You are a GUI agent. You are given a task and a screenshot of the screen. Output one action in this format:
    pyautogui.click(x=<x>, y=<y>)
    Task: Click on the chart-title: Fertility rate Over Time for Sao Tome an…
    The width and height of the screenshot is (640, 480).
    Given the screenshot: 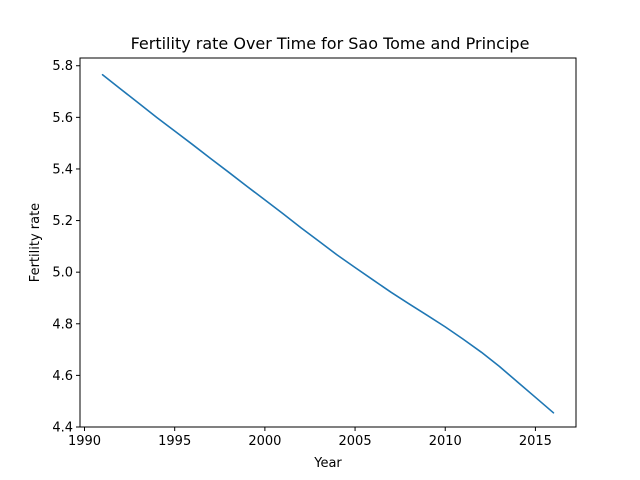 What is the action you would take?
    pyautogui.click(x=330, y=43)
    